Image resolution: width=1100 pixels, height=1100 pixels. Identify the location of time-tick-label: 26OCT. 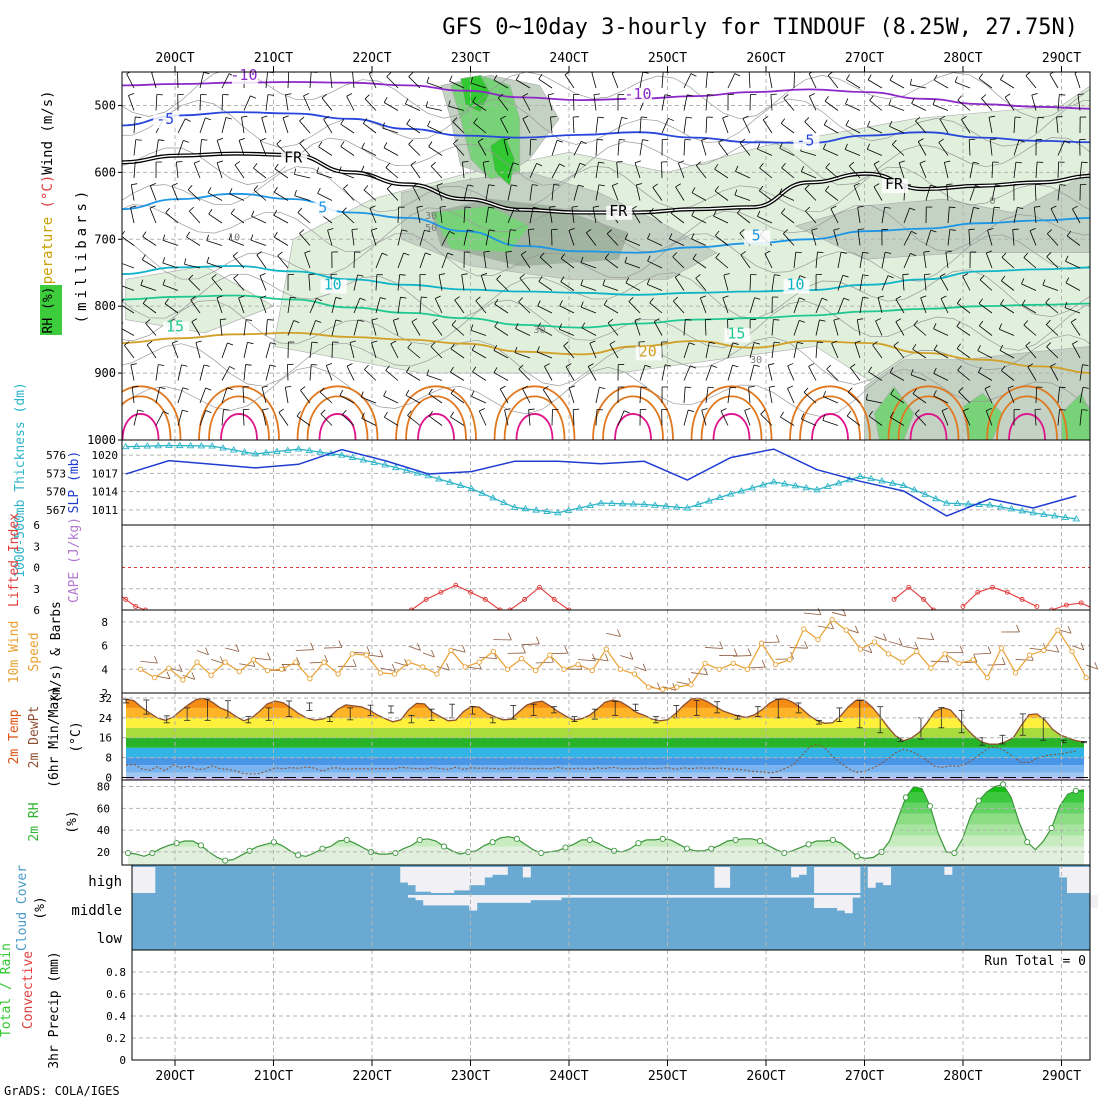
(765, 58).